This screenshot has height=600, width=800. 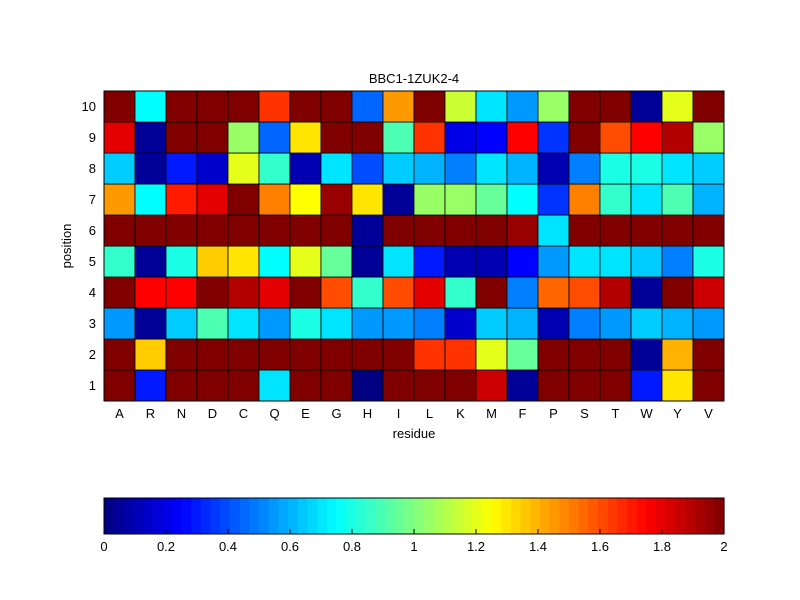 I want to click on x-tick-label: G, so click(x=336, y=413).